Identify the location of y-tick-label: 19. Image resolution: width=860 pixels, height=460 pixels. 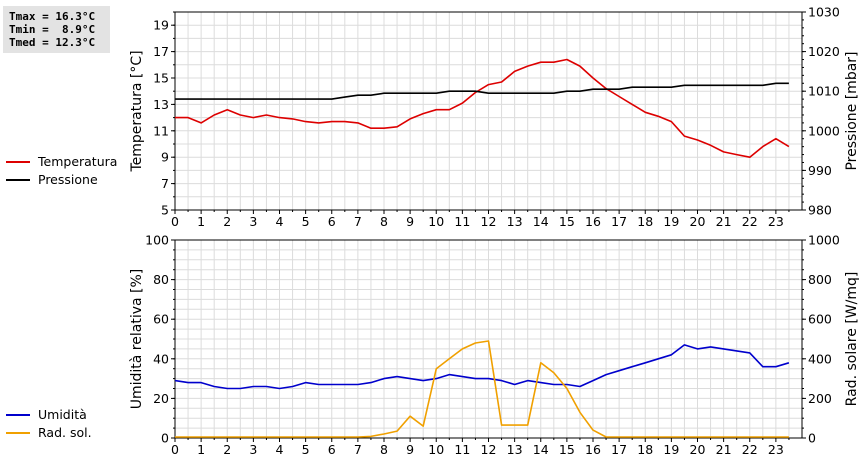
(161, 25).